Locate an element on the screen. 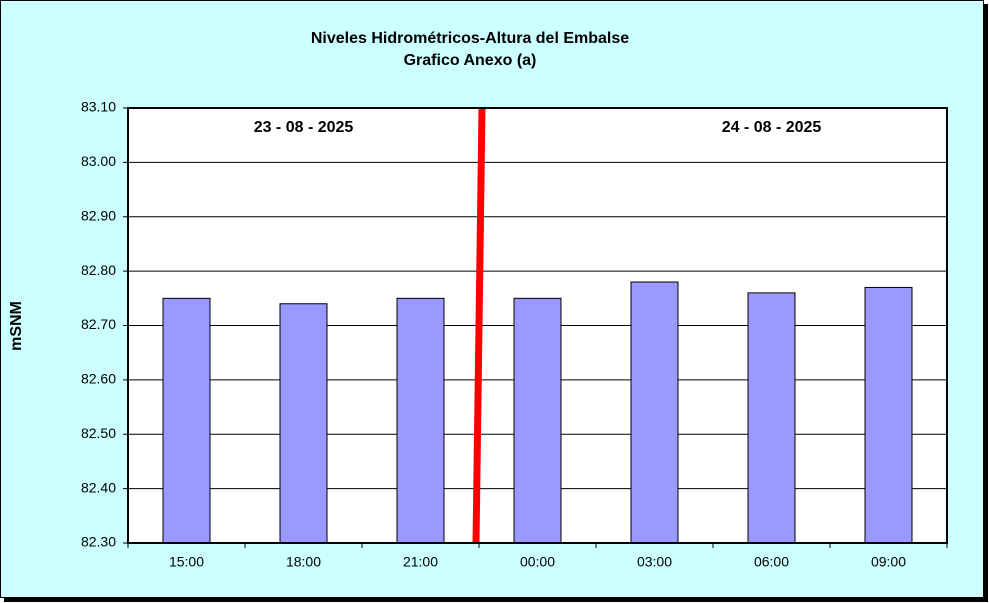  x-tick-label: 18:00 is located at coordinates (303, 562).